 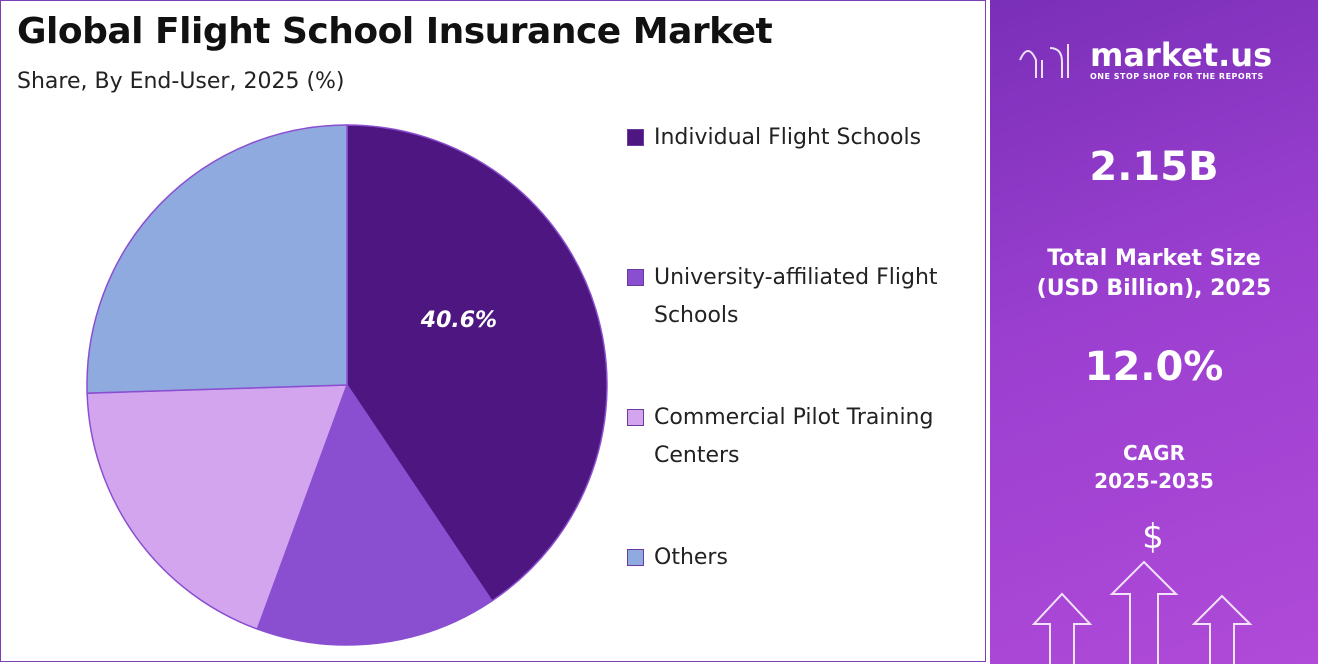 What do you see at coordinates (794, 436) in the screenshot?
I see `legend-label: Commercial Pilot Training Centers` at bounding box center [794, 436].